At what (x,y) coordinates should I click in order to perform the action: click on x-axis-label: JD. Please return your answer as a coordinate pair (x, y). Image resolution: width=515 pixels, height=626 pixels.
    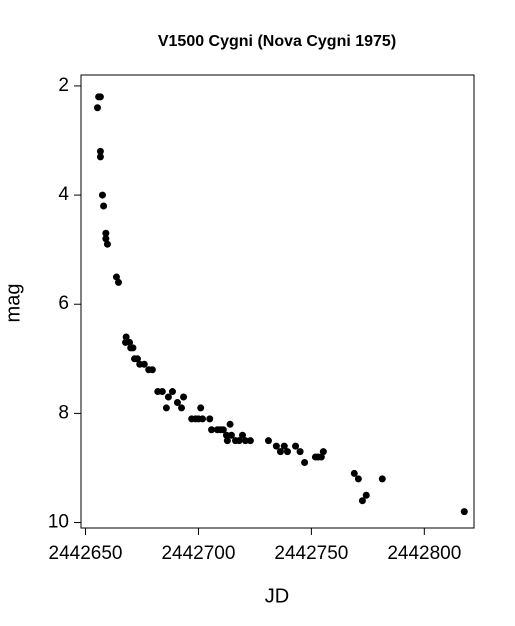
    Looking at the image, I should click on (277, 596).